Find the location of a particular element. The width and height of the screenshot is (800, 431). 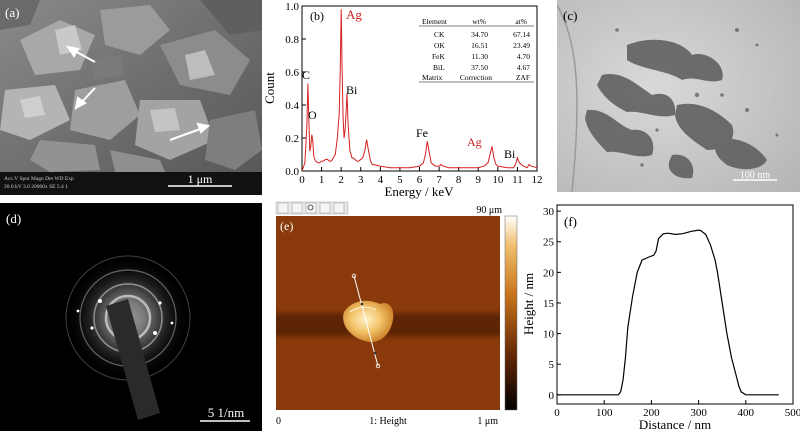

afm-axis-start: 0 is located at coordinates (278, 421).